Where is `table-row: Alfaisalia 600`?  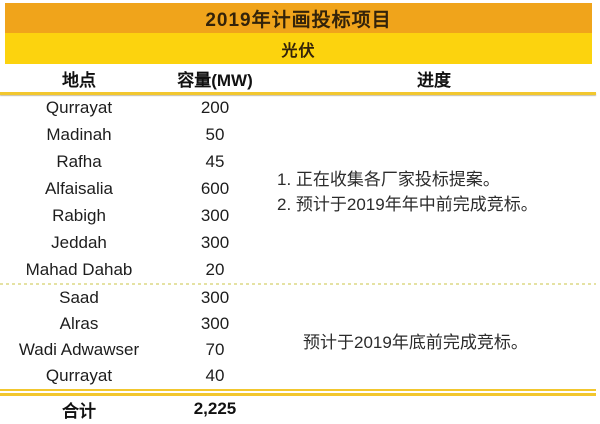
table-row: Alfaisalia 600 is located at coordinates (136, 189).